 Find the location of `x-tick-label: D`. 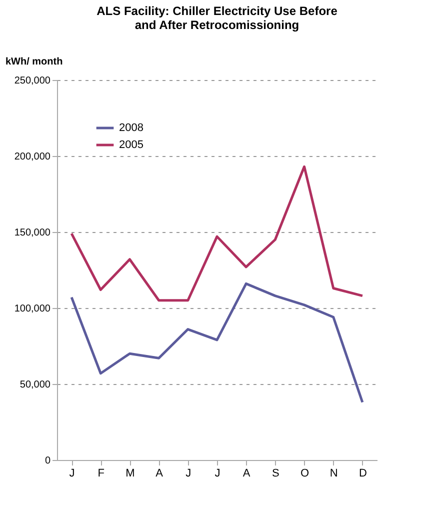

x-tick-label: D is located at coordinates (362, 474).